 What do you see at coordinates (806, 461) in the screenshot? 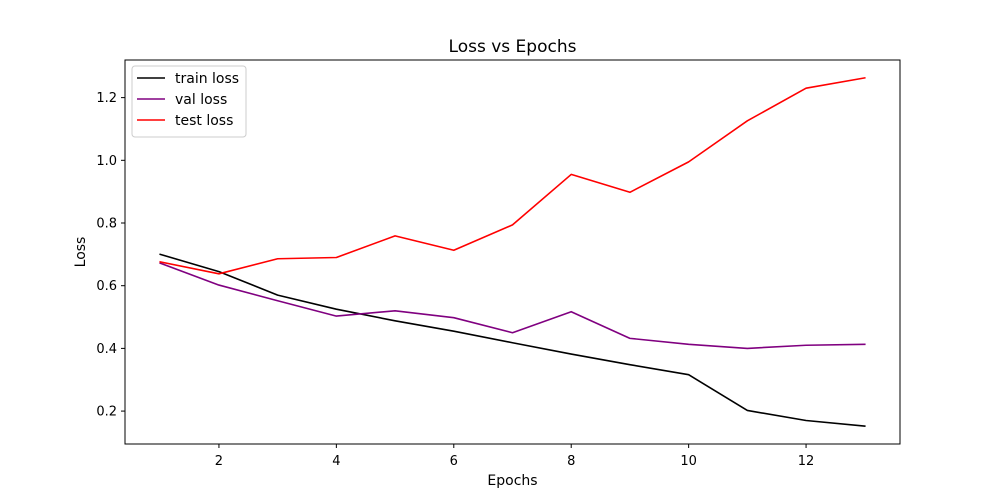
I see `x-tick-label: 12` at bounding box center [806, 461].